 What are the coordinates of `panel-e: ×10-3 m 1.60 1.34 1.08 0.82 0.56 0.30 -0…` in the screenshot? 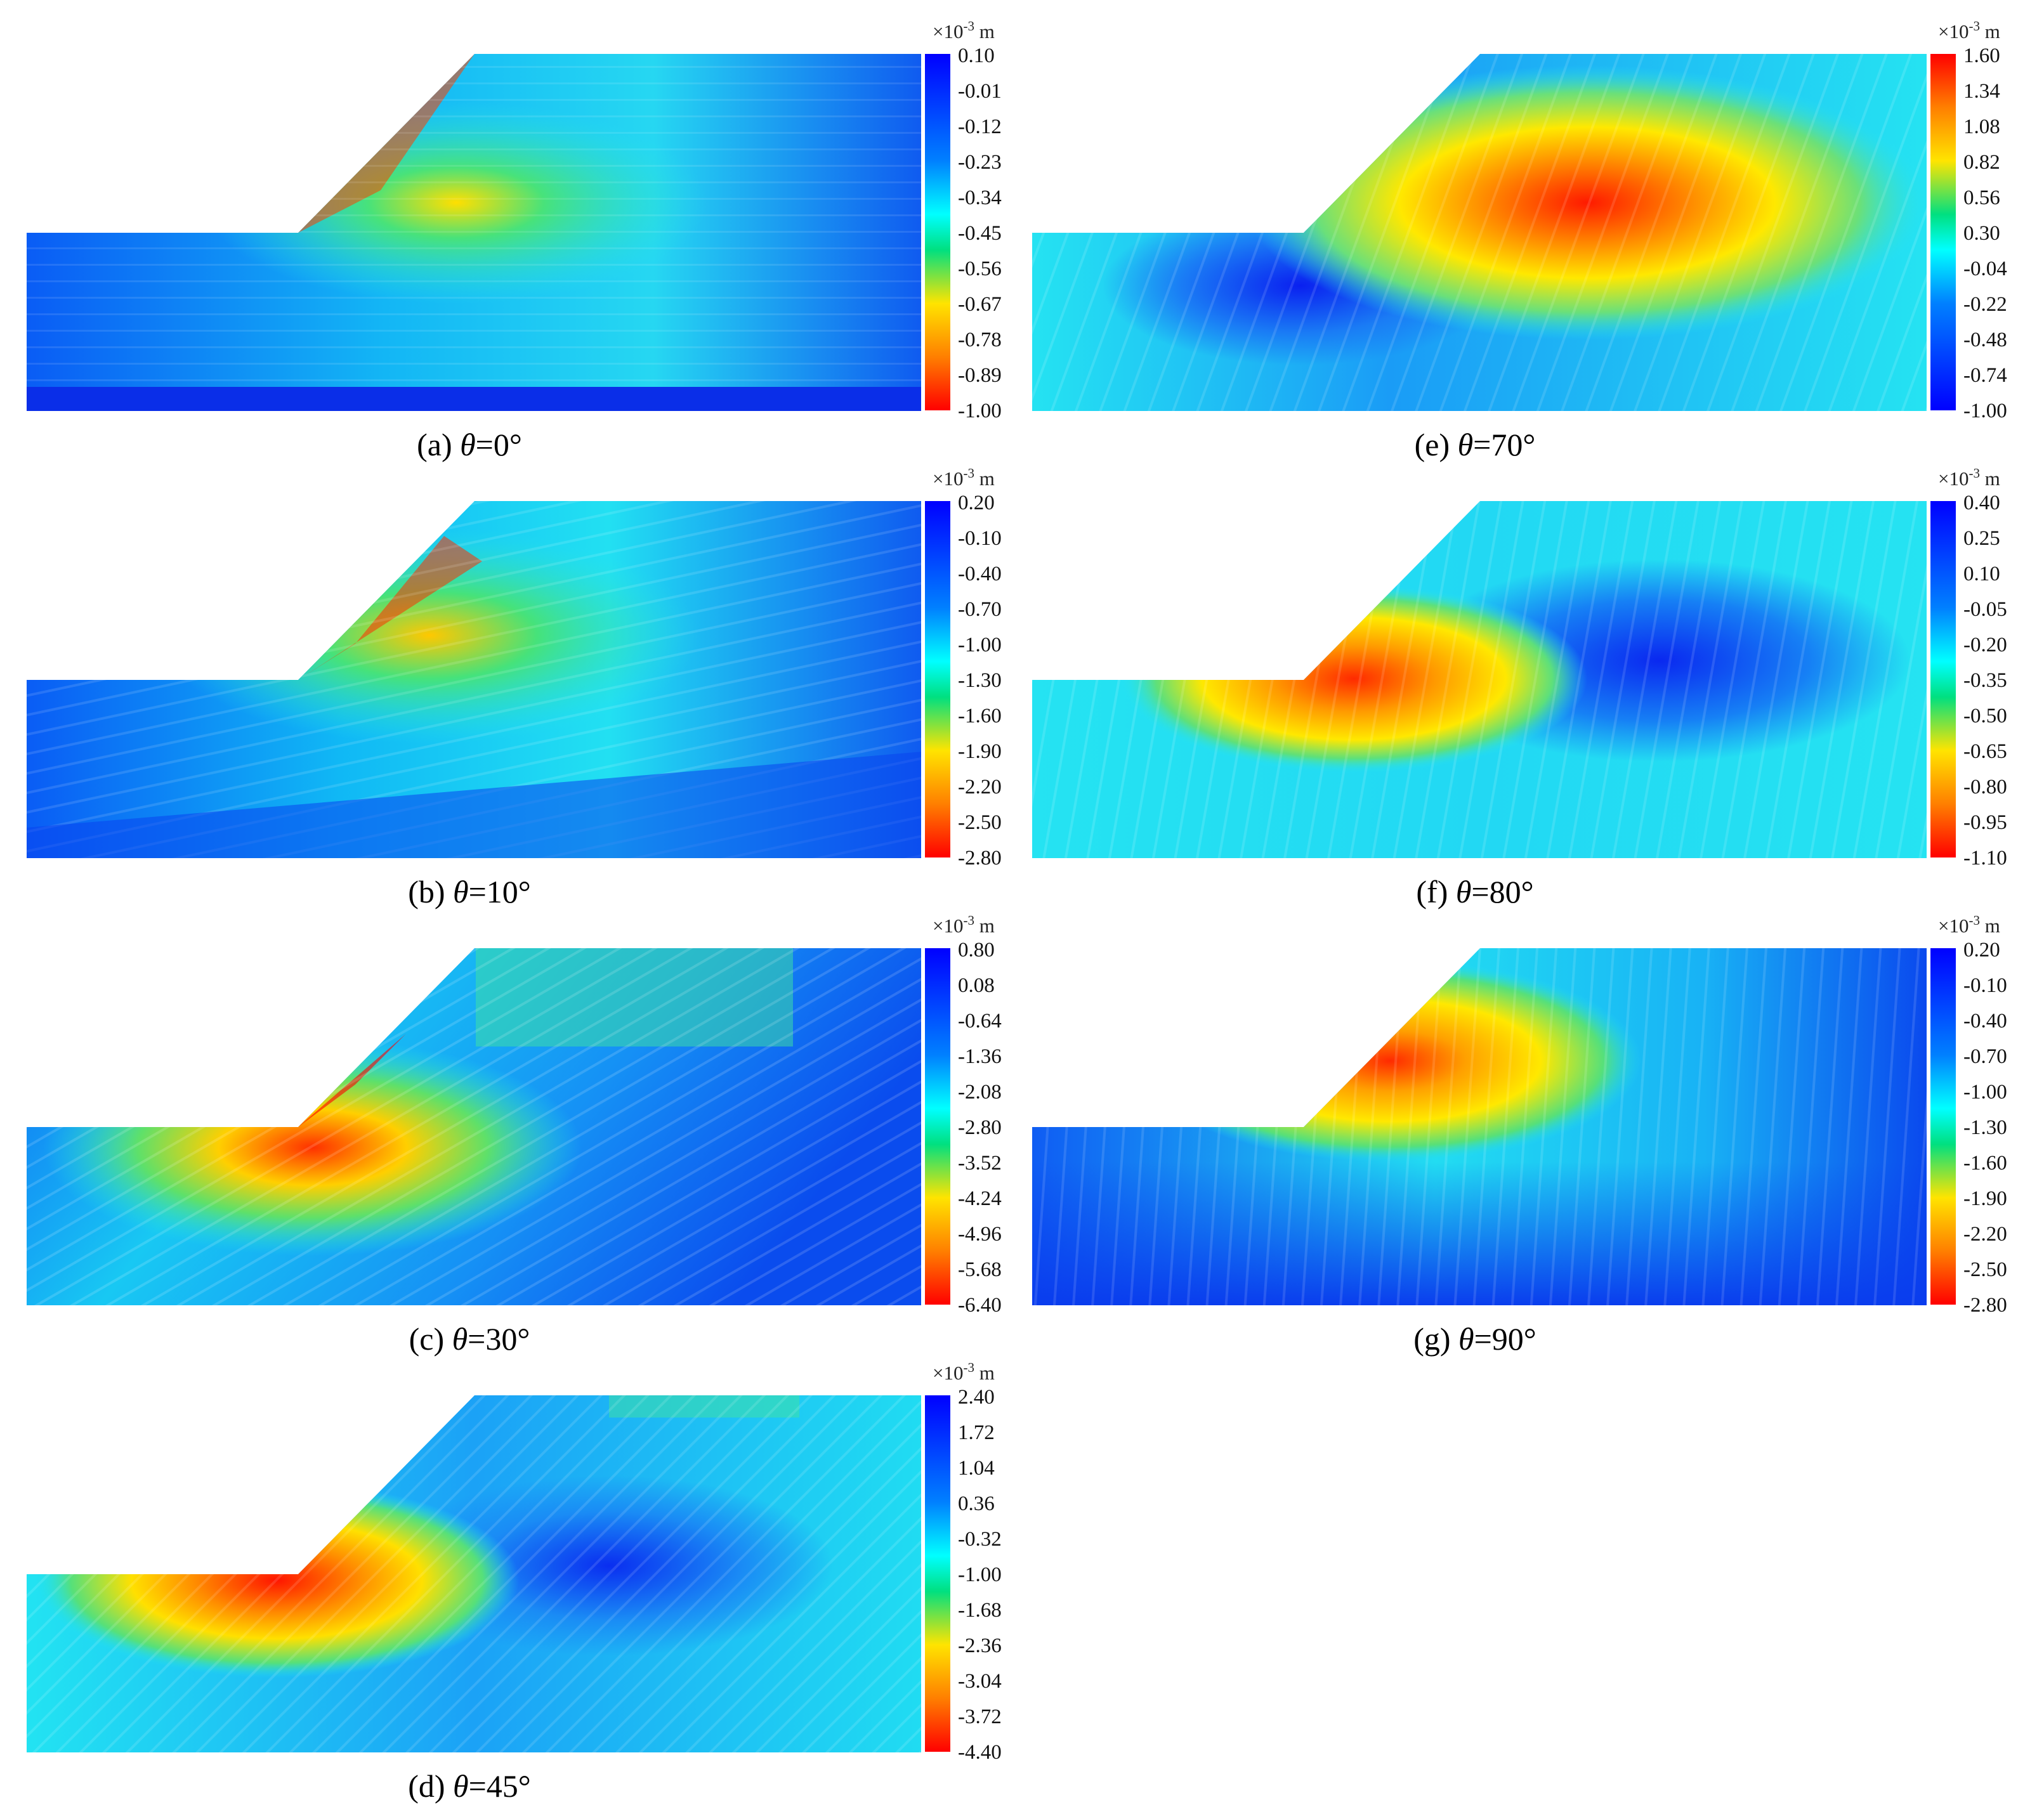 It's located at (1525, 234).